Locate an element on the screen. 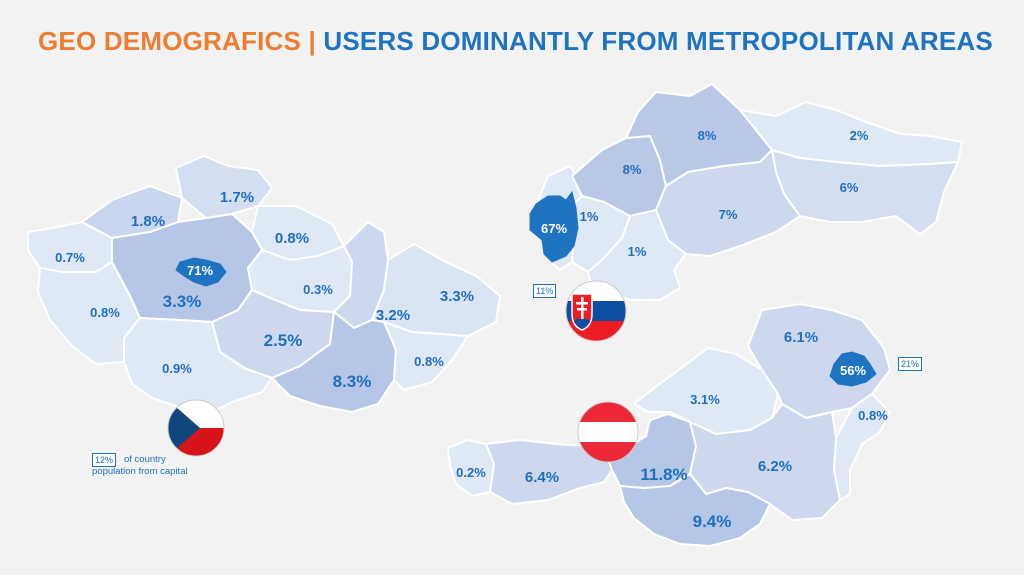 This screenshot has height=575, width=1024. sk-label-1: 8% is located at coordinates (707, 135).